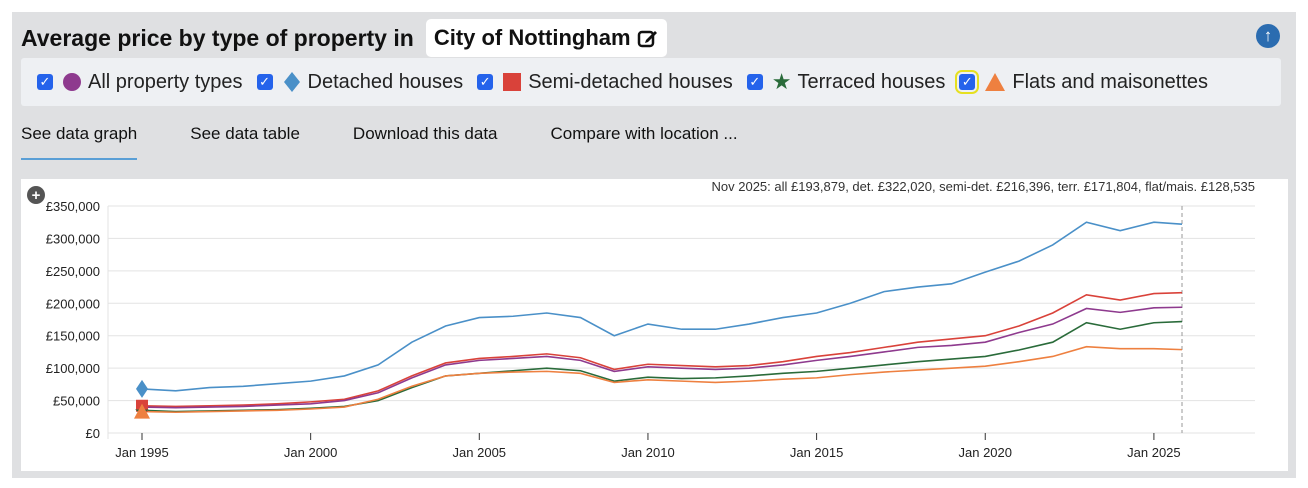  What do you see at coordinates (1110, 81) in the screenshot?
I see `legend-label: Flats and maisonettes` at bounding box center [1110, 81].